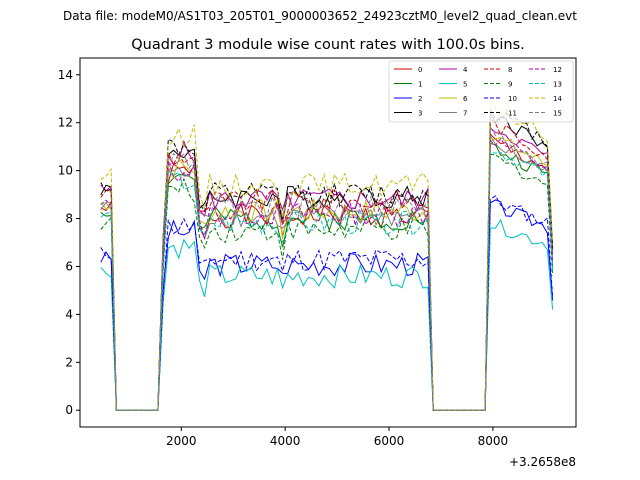  What do you see at coordinates (510, 70) in the screenshot?
I see `legend-label-8: 8` at bounding box center [510, 70].